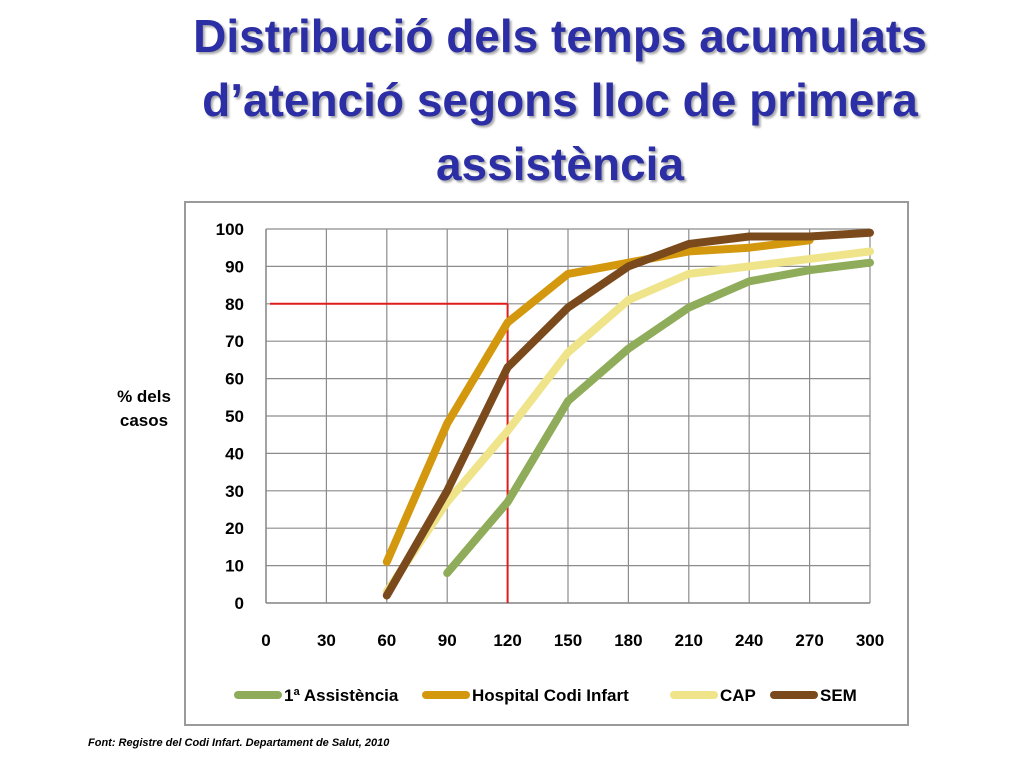  Describe the element at coordinates (234, 491) in the screenshot. I see `y-tick-label-30: 30` at that location.